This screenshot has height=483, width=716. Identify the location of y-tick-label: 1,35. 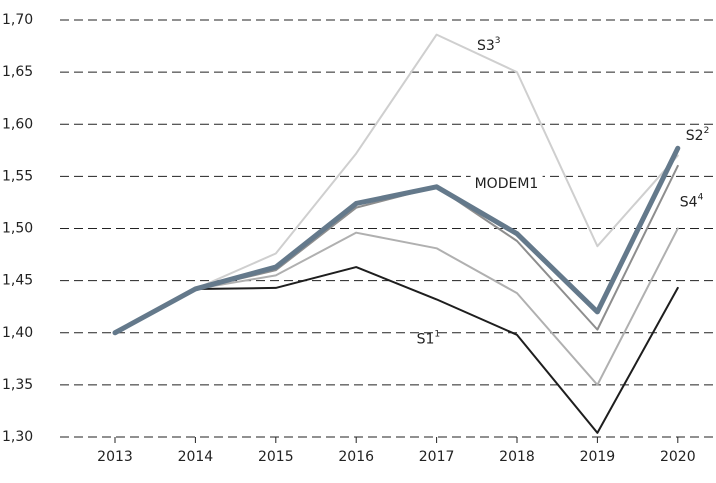
(17, 385).